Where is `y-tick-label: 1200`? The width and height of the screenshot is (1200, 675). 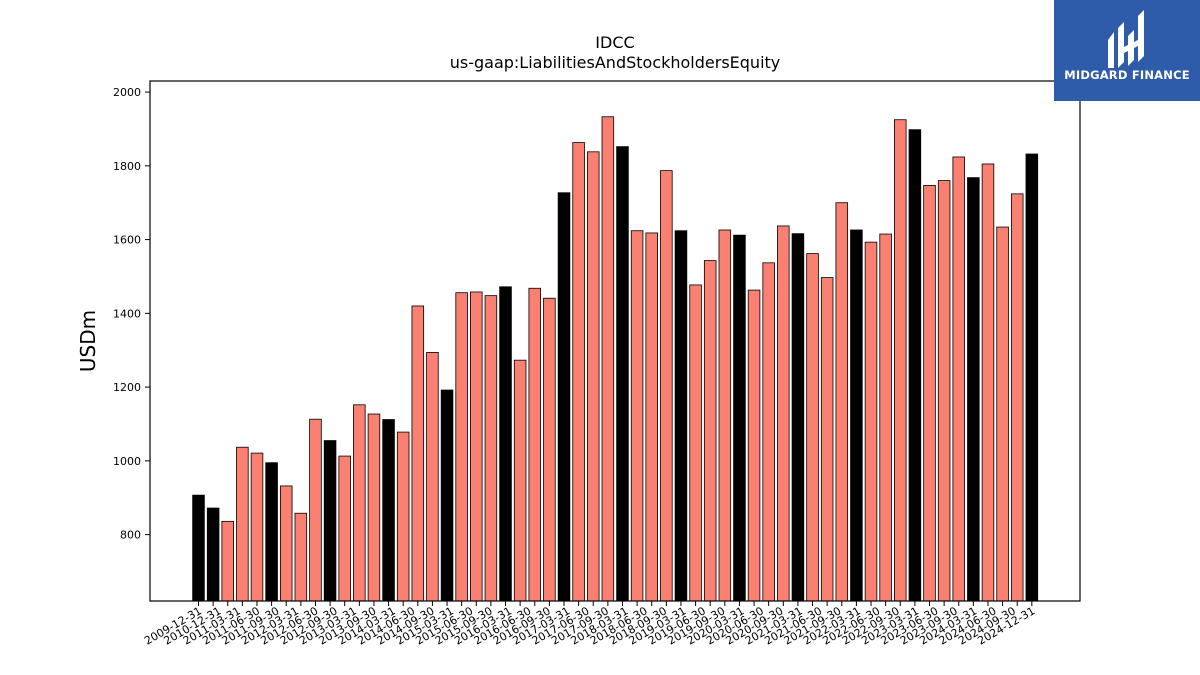
y-tick-label: 1200 is located at coordinates (127, 387).